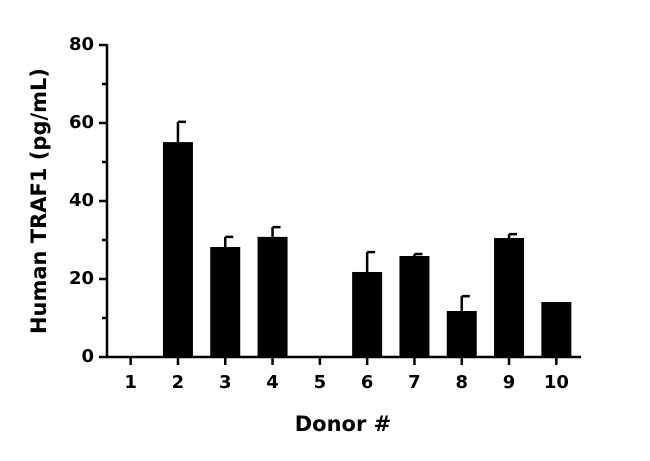 This screenshot has width=650, height=461. I want to click on x-tick-label: 1, so click(130, 382).